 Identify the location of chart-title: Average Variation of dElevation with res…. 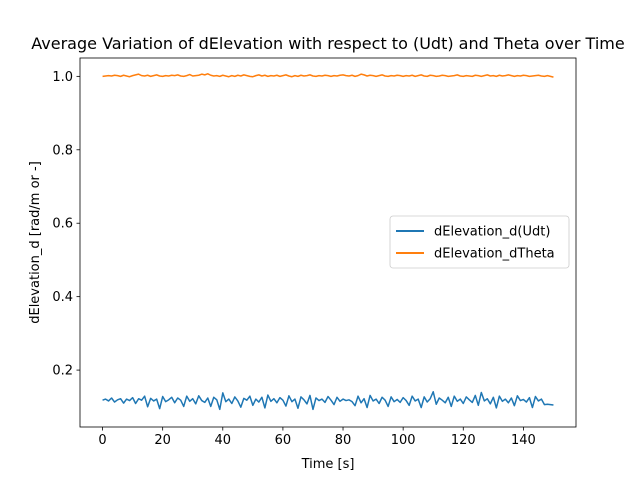
(327, 43).